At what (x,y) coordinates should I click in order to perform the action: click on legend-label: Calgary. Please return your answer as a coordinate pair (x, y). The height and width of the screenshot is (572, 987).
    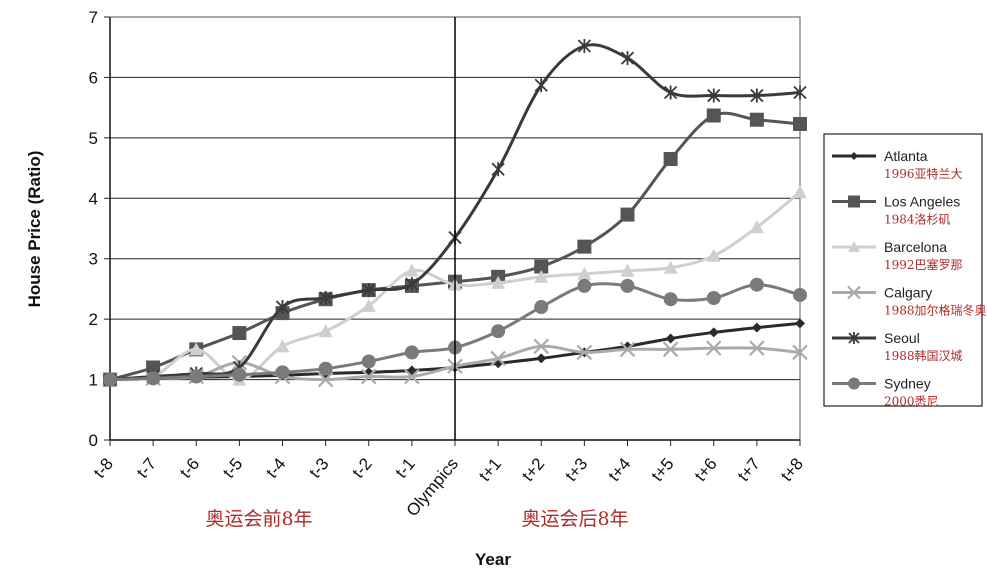
    Looking at the image, I should click on (908, 293).